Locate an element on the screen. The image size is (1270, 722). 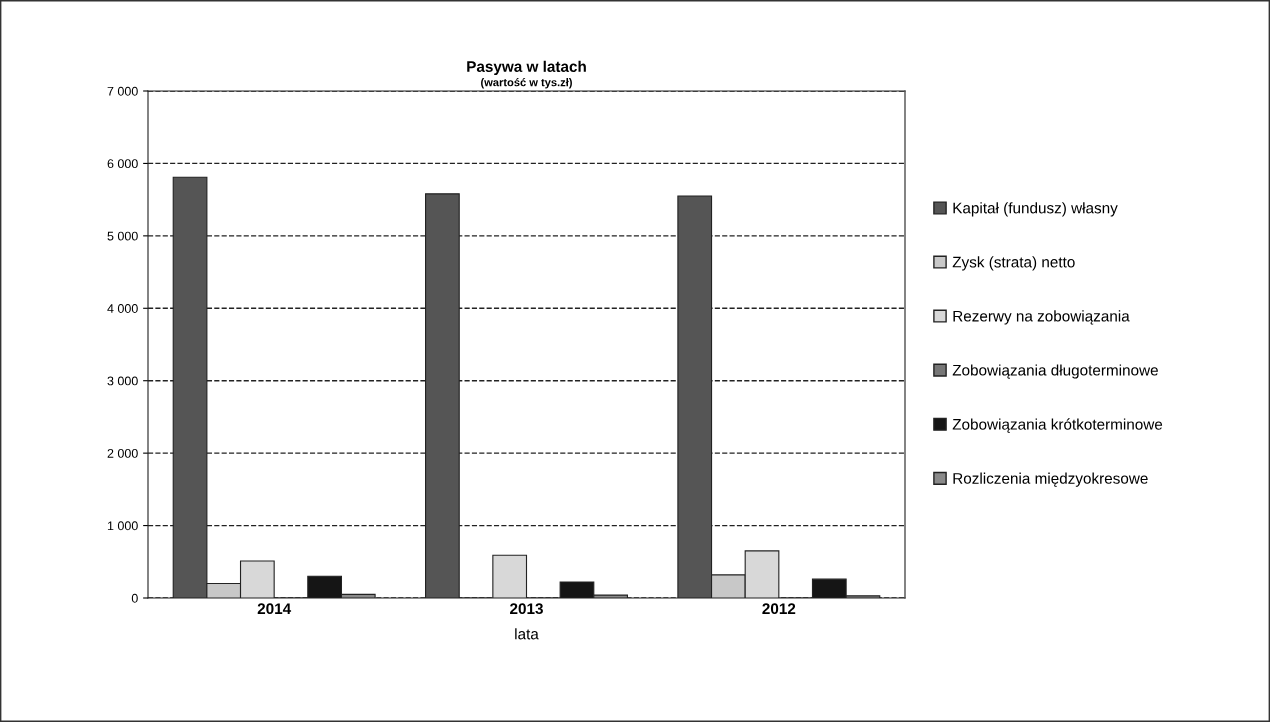
chart-subtitle: (wartość w tys.zł) is located at coordinates (526, 83).